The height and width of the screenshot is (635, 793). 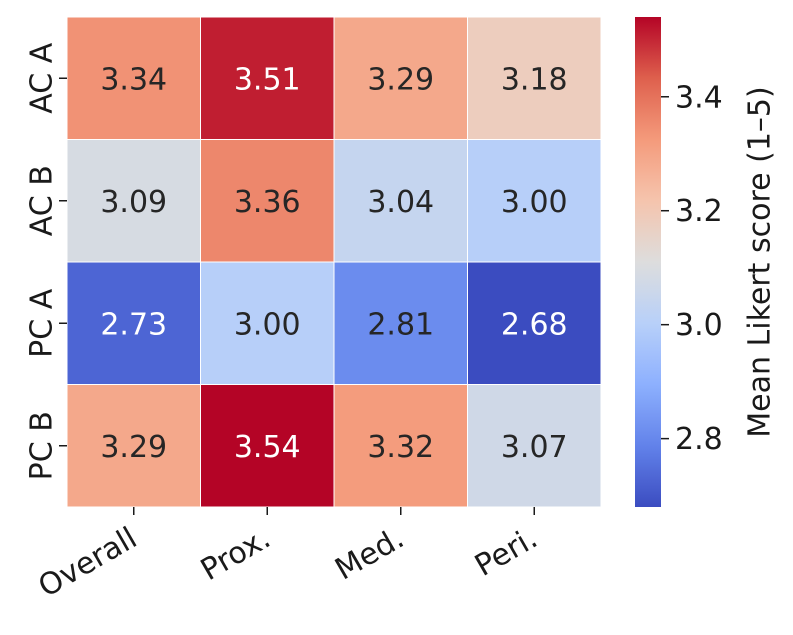 I want to click on y-tick-label: AC A, so click(x=42, y=77).